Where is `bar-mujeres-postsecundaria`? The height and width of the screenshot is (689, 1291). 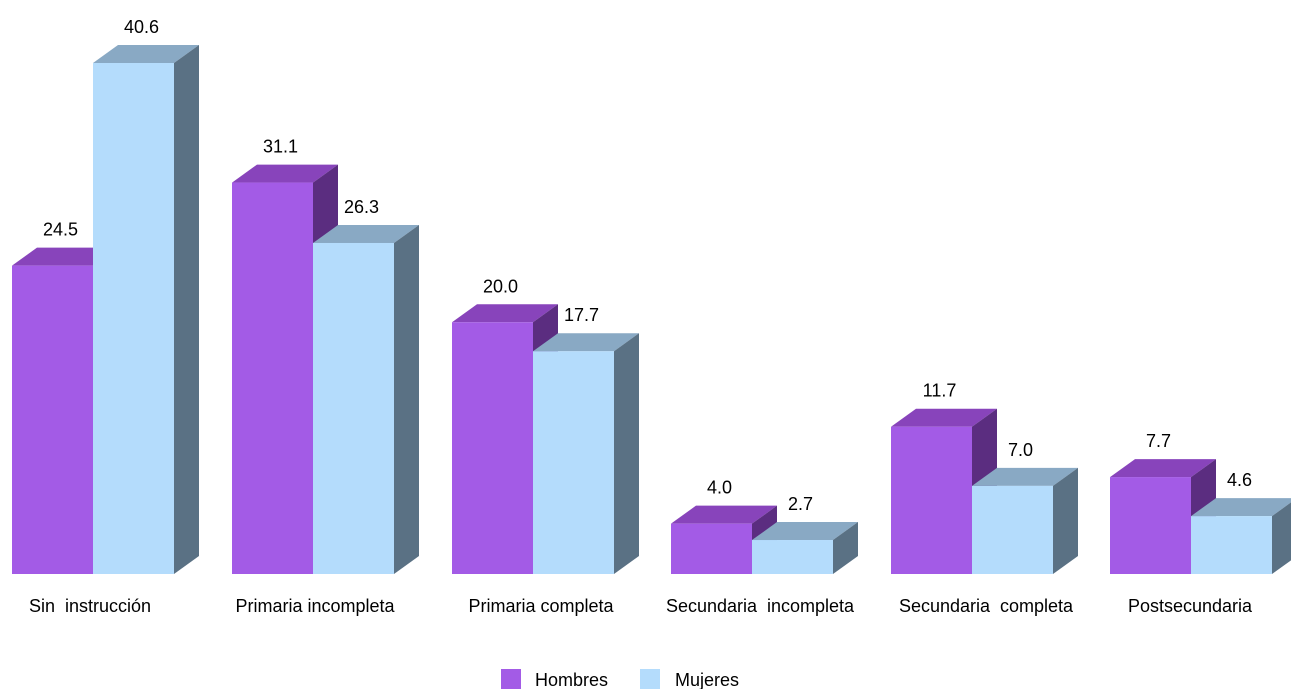 bar-mujeres-postsecundaria is located at coordinates (1241, 536).